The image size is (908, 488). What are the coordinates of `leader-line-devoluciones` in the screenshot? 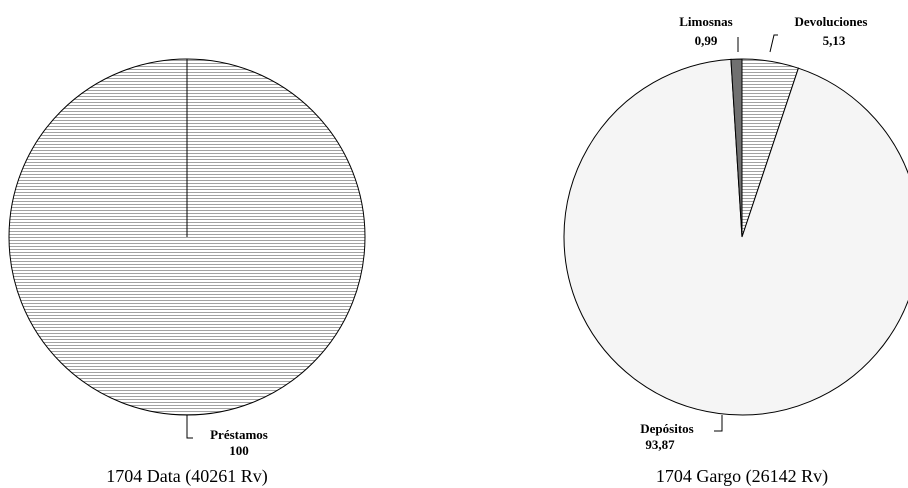 It's located at (773, 43).